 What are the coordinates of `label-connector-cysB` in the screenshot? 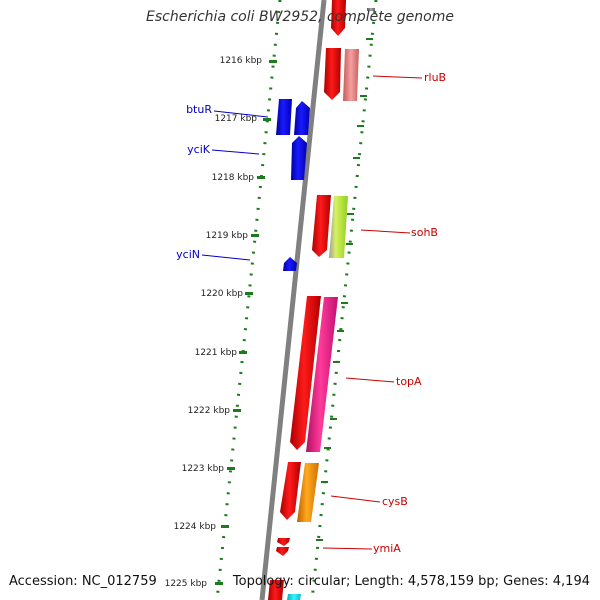 It's located at (355, 499).